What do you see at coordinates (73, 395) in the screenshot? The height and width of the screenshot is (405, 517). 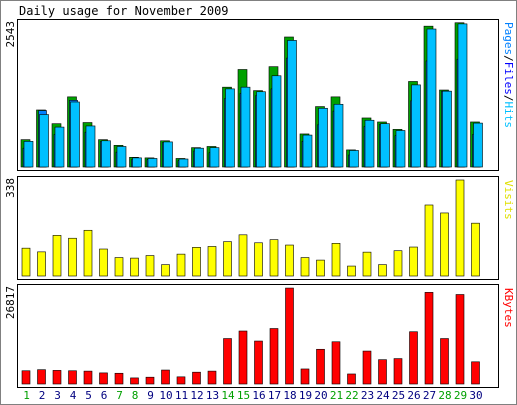 I see `x-tick-label-day-4: 4` at bounding box center [73, 395].